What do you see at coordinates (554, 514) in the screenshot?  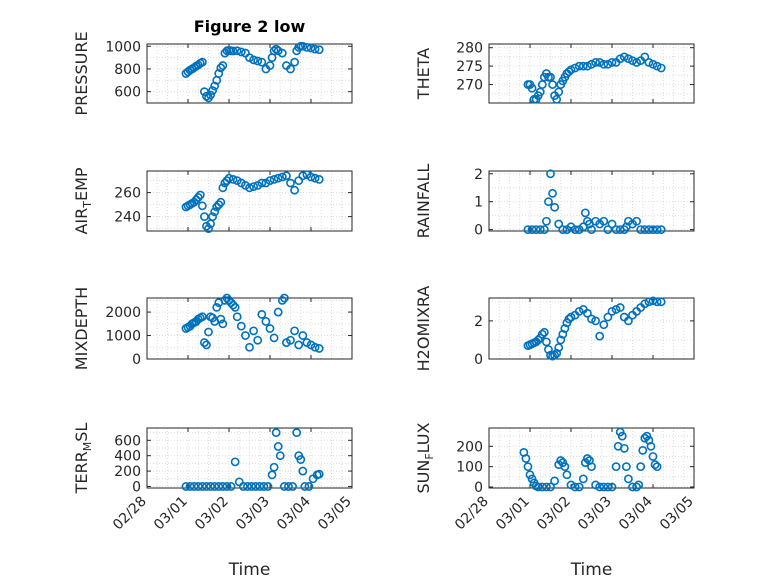 I see `x-tick-label: 03/02` at bounding box center [554, 514].